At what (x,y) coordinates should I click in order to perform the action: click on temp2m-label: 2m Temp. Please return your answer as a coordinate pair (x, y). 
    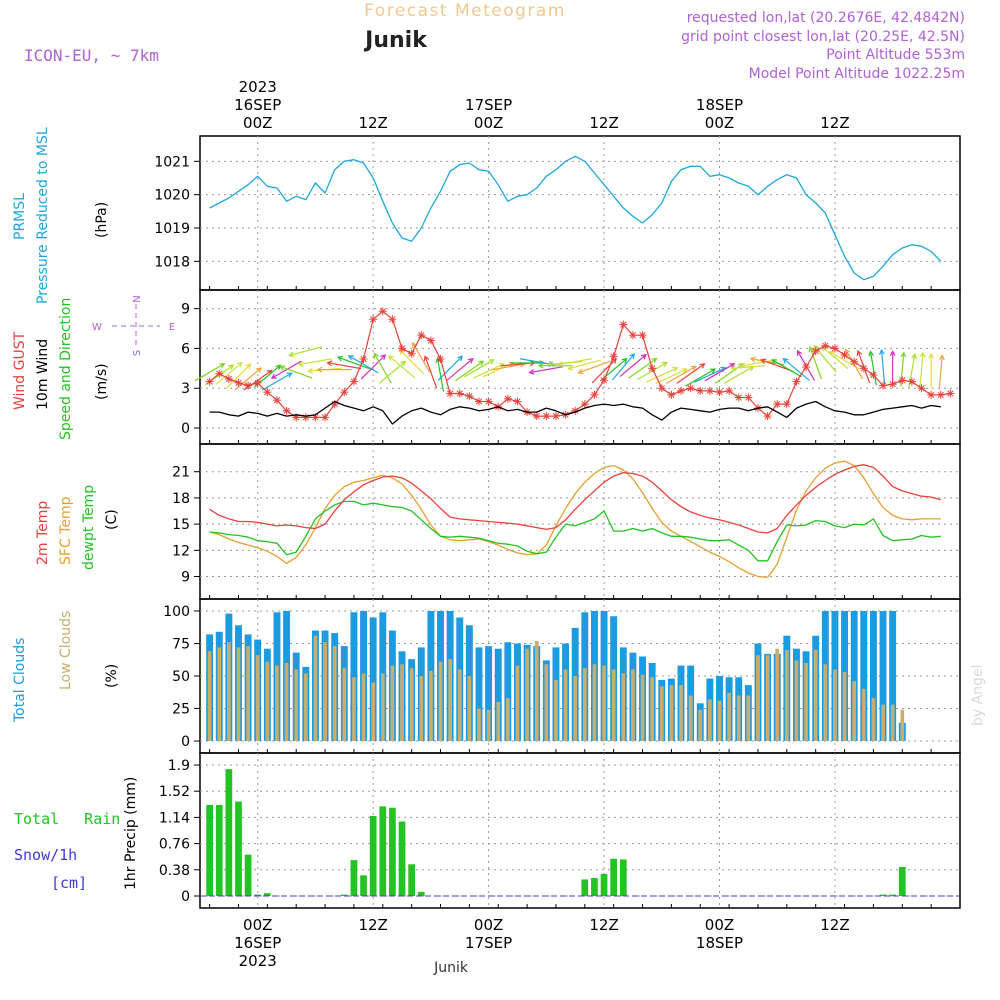
    Looking at the image, I should click on (43, 533).